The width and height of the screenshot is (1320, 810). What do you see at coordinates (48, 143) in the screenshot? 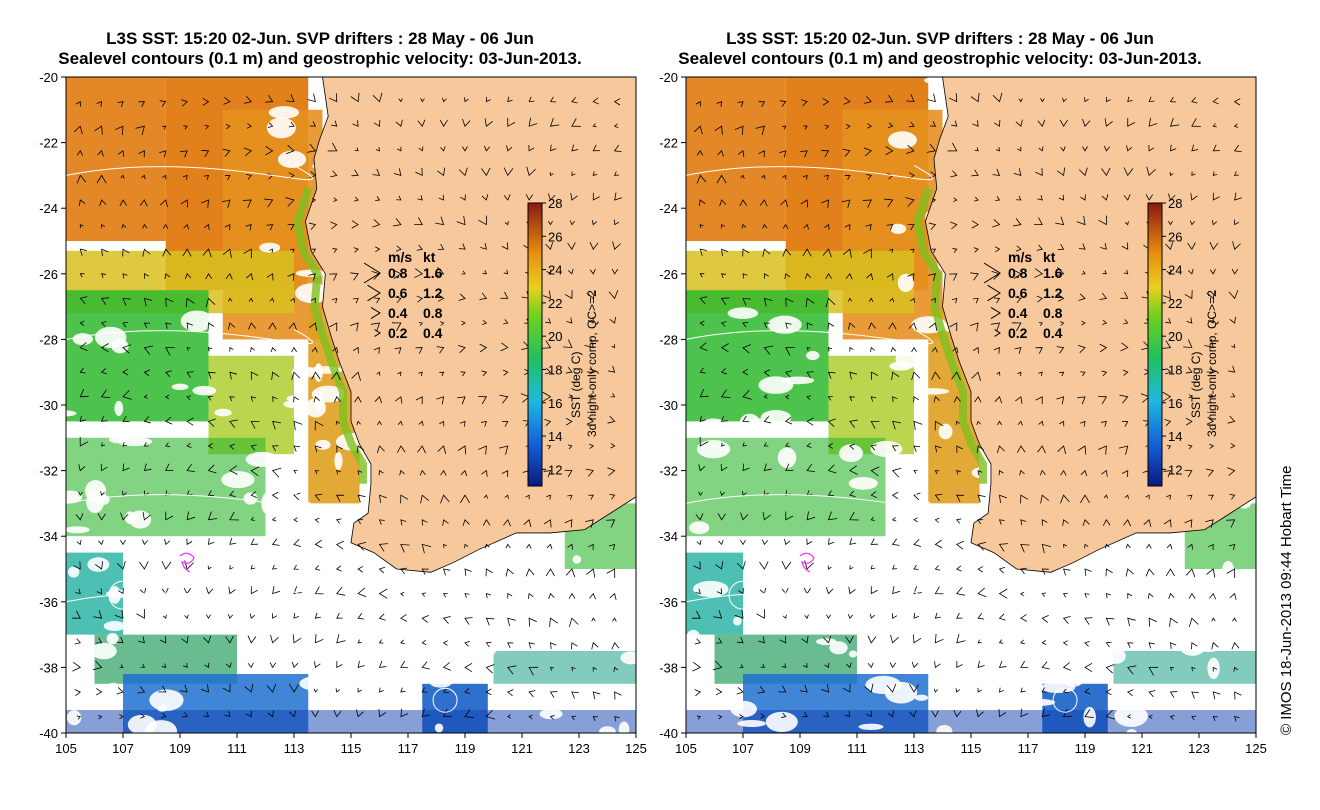
I see `lat-tick-label: -22` at bounding box center [48, 143].